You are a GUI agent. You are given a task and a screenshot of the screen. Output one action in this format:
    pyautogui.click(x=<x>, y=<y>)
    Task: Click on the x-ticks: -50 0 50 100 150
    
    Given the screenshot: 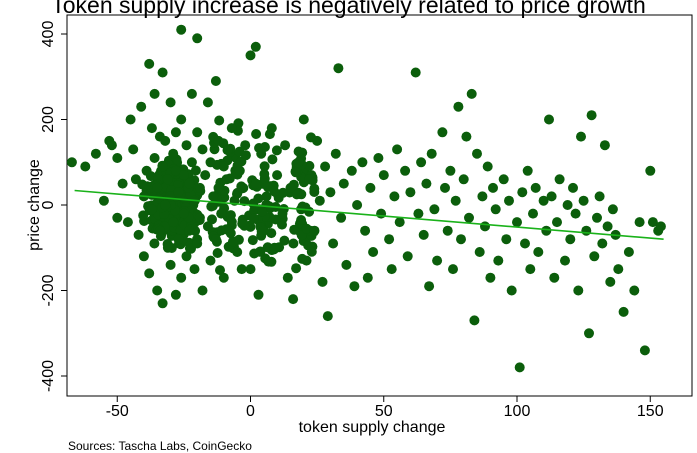 What is the action you would take?
    pyautogui.click(x=385, y=408)
    